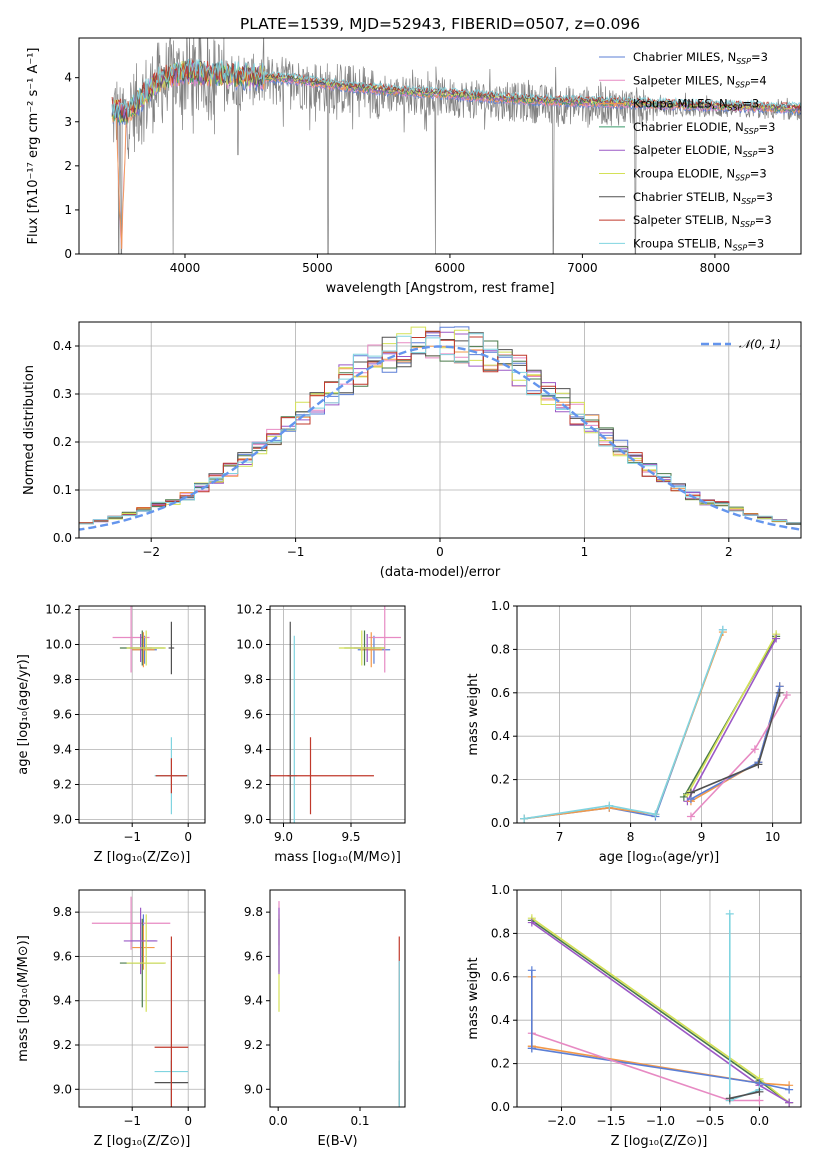 Image resolution: width=819 pixels, height=1170 pixels. Describe the element at coordinates (68, 254) in the screenshot. I see `tick-label-y: 0` at that location.